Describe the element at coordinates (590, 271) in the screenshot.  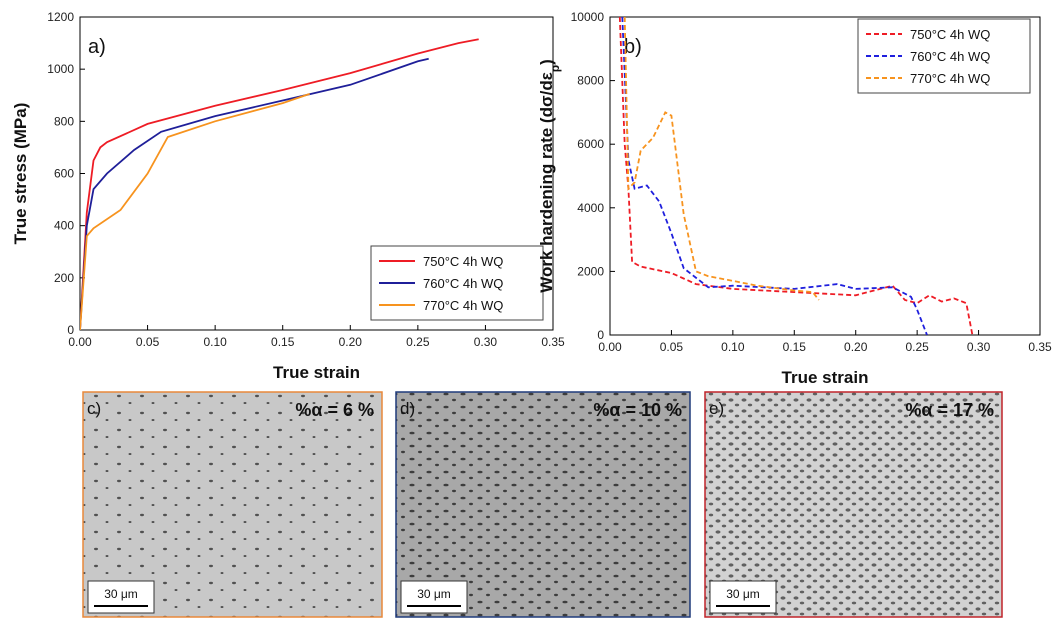
I see `y-tick-label: 2000` at that location.